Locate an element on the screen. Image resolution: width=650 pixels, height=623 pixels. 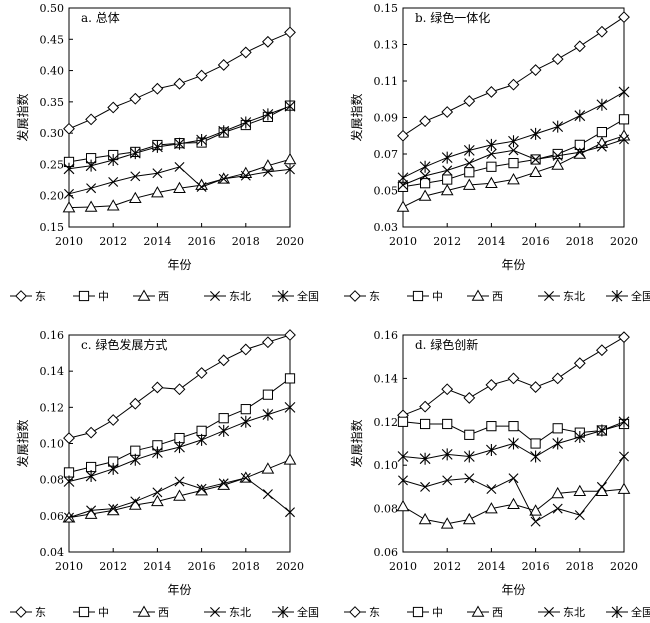
y-tick-label: 0.05 is located at coordinates (386, 191).